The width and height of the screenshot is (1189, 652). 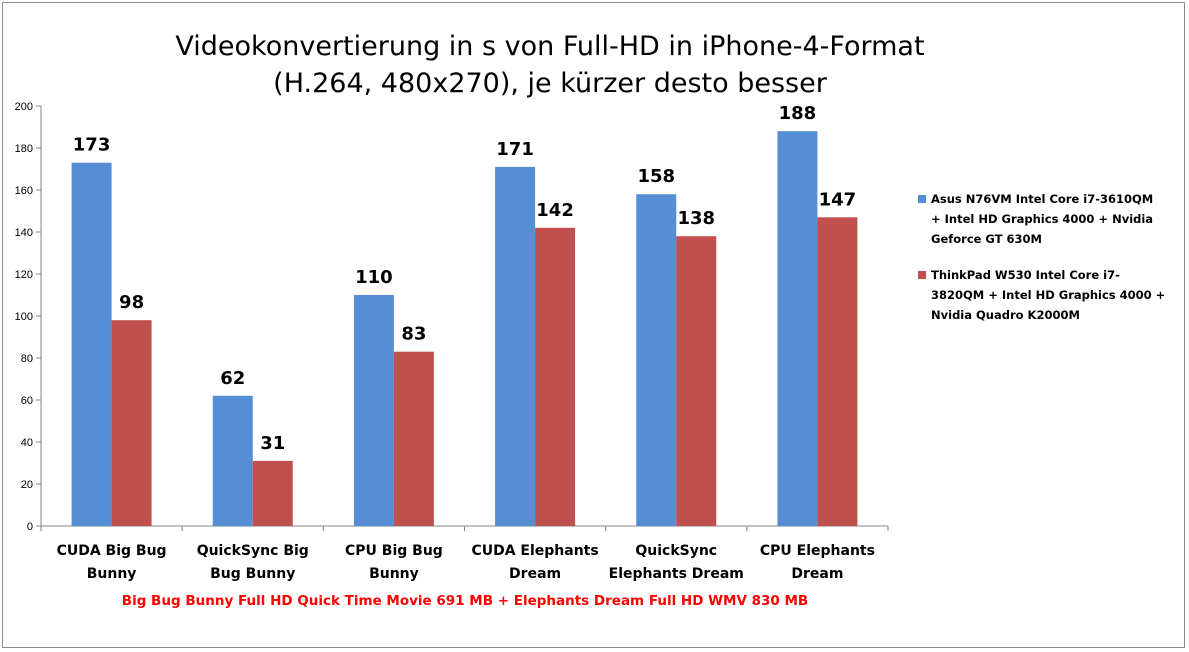 I want to click on legend-entry: + Intel HD Graphics 4000 + Nvidia, so click(x=1042, y=219).